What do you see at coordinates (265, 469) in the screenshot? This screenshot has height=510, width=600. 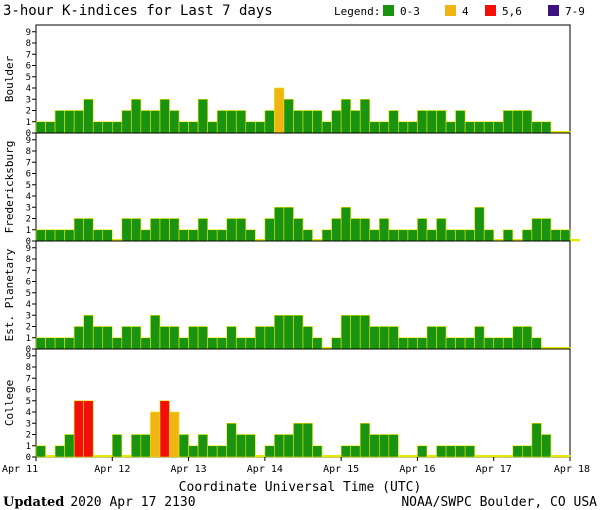 I see `x-tick-label: Apr 14` at bounding box center [265, 469].